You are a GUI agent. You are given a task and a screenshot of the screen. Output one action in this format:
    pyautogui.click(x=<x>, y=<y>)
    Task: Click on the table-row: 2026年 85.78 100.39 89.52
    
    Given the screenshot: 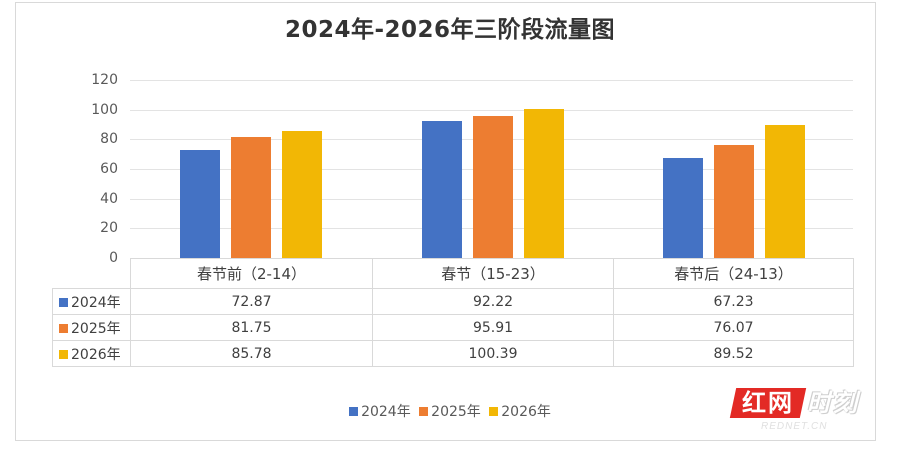 What is the action you would take?
    pyautogui.click(x=453, y=353)
    